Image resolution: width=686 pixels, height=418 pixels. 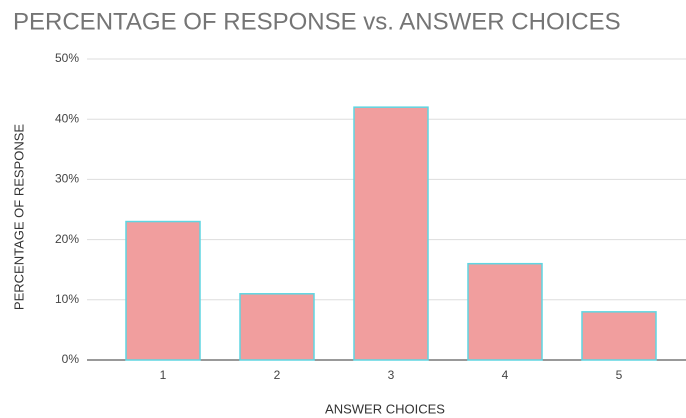 I want to click on y-tick-label: 0%, so click(x=71, y=359).